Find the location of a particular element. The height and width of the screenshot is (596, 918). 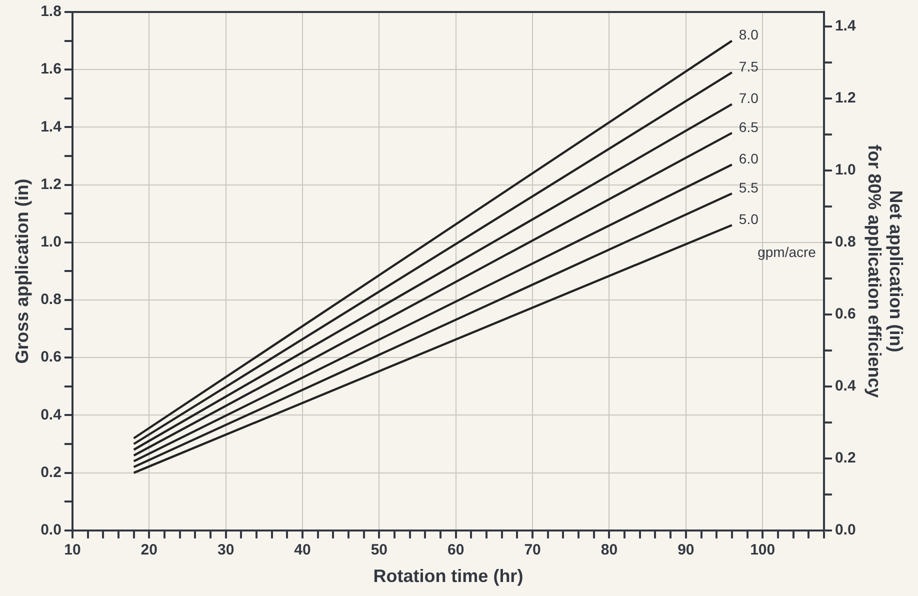

x-tick-label: 50 is located at coordinates (379, 550).